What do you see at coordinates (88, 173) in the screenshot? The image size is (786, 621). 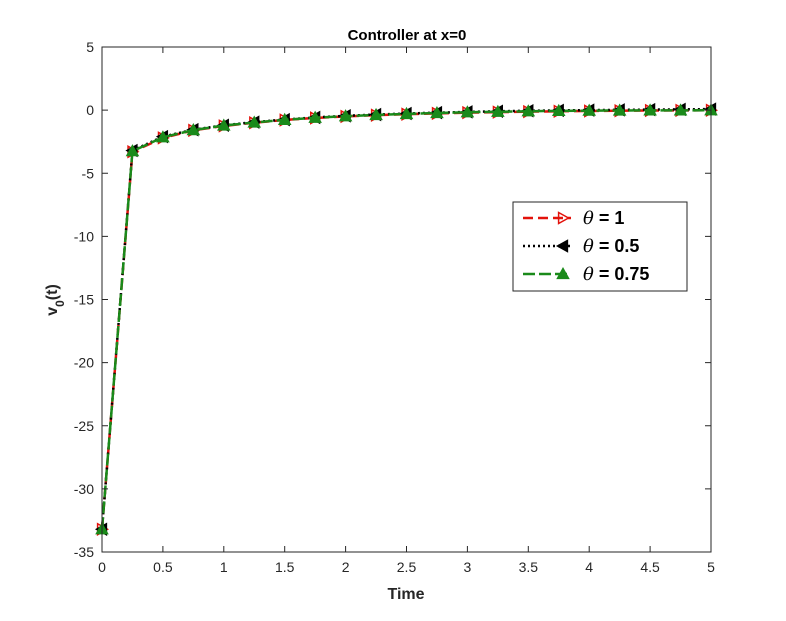 I see `y-tick-label: -5` at bounding box center [88, 173].